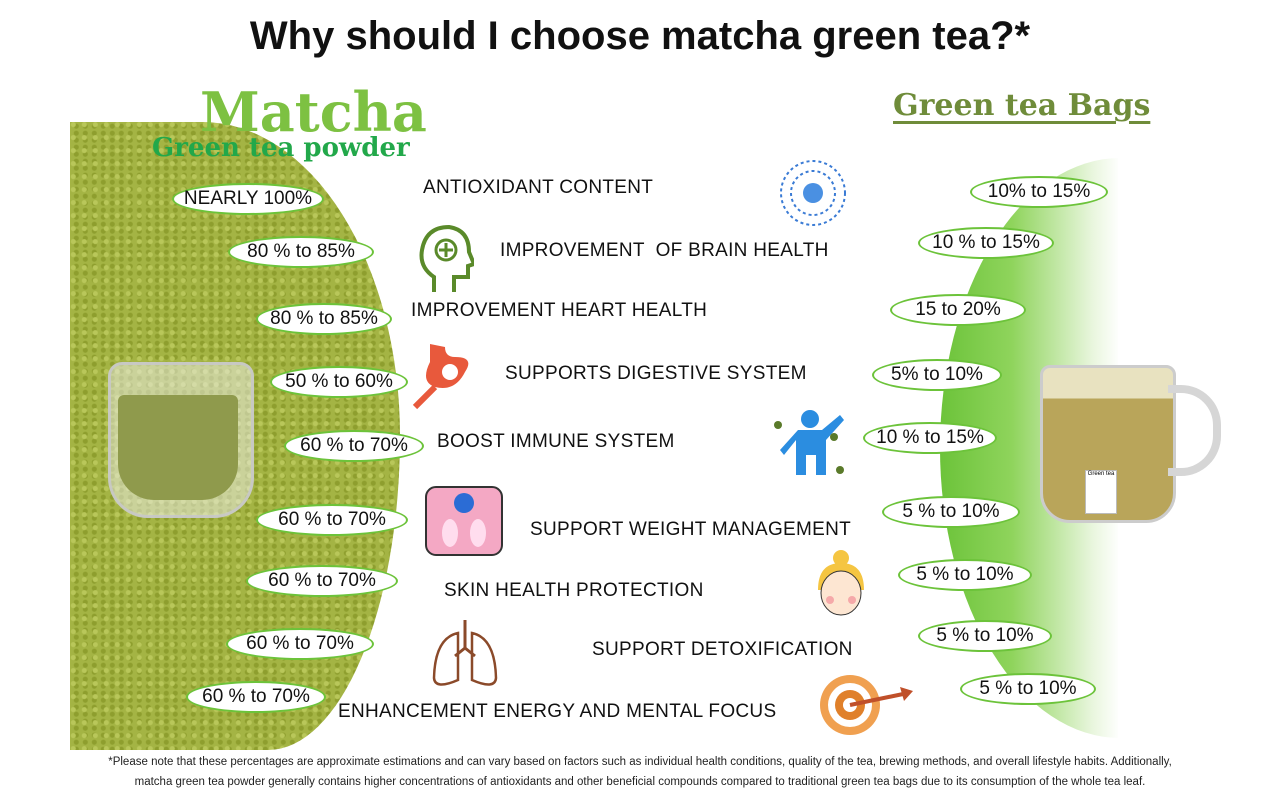  What do you see at coordinates (557, 711) in the screenshot?
I see `benefit-label: ENHANCEMENT ENERGY AND MENTAL FOCUS` at bounding box center [557, 711].